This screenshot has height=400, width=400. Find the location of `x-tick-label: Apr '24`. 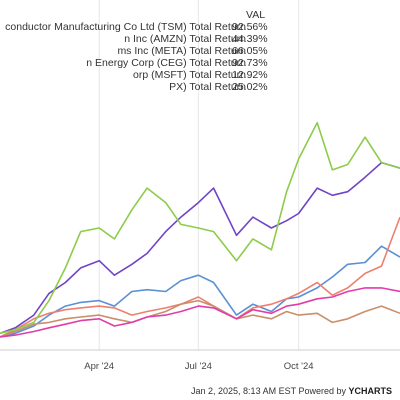

x-tick-label: Apr '24 is located at coordinates (99, 366).